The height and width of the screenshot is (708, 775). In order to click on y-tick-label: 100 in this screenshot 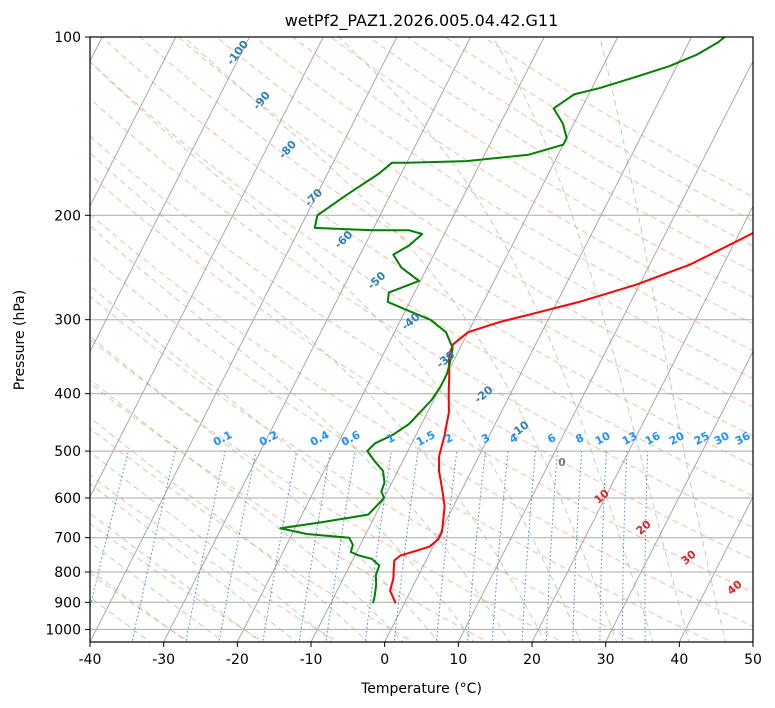, I will do `click(67, 38)`.